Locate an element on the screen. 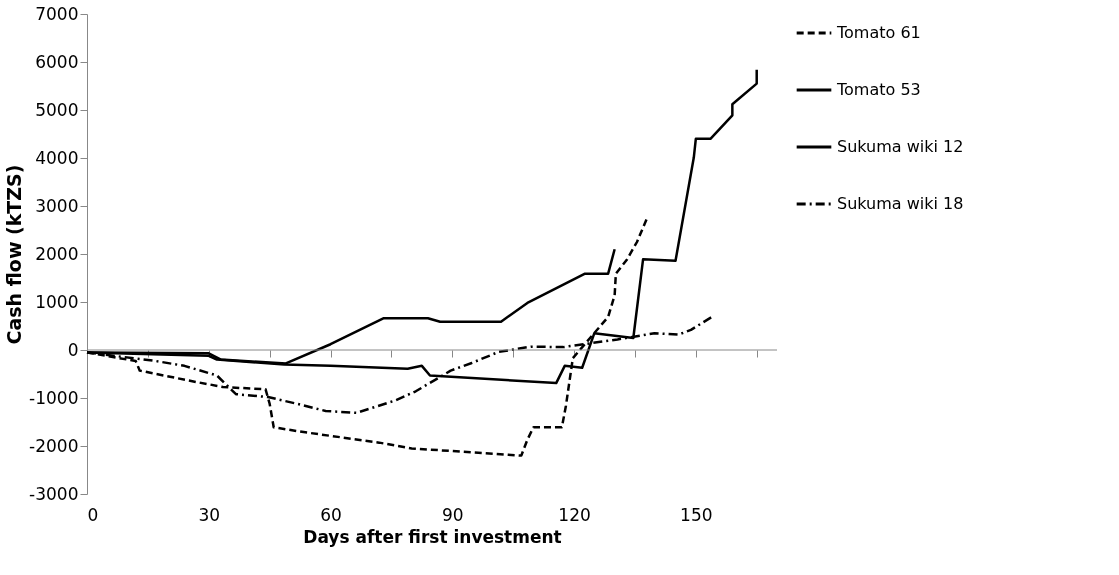 The width and height of the screenshot is (1119, 575). x-tick-label: 120 is located at coordinates (574, 514).